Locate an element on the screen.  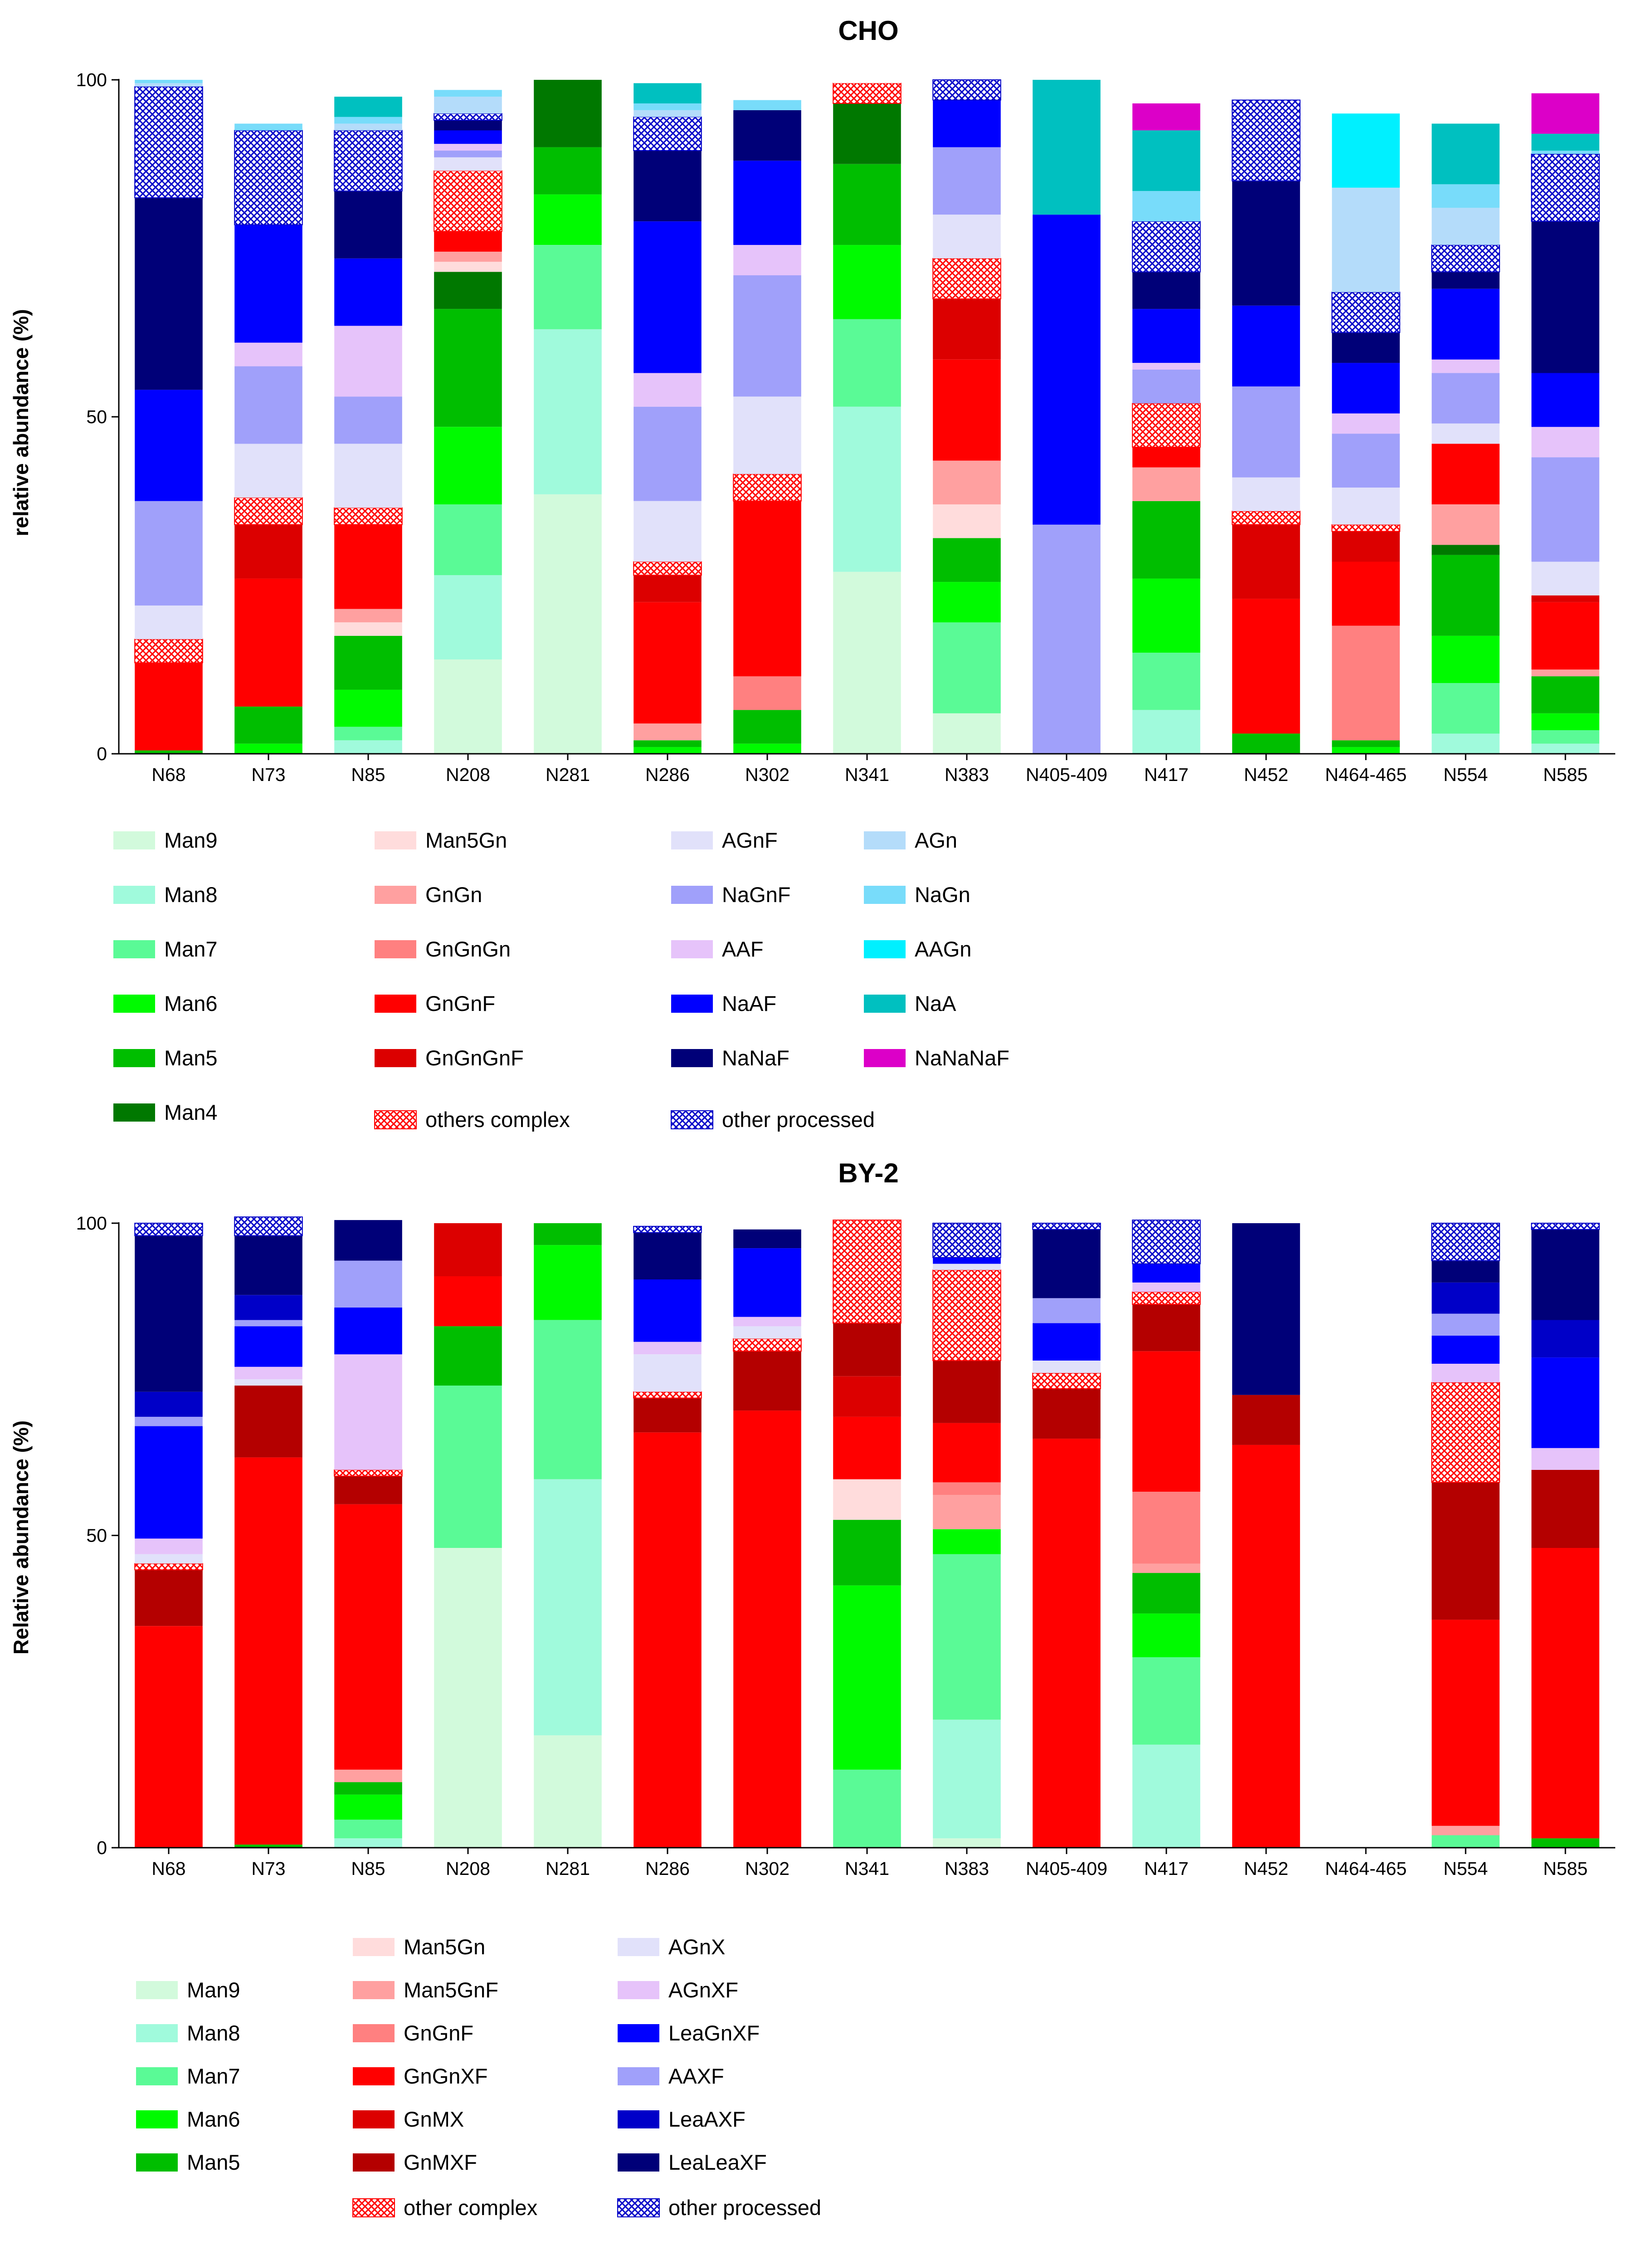
bar-segment-n585-gngnxf is located at coordinates (1565, 1693).